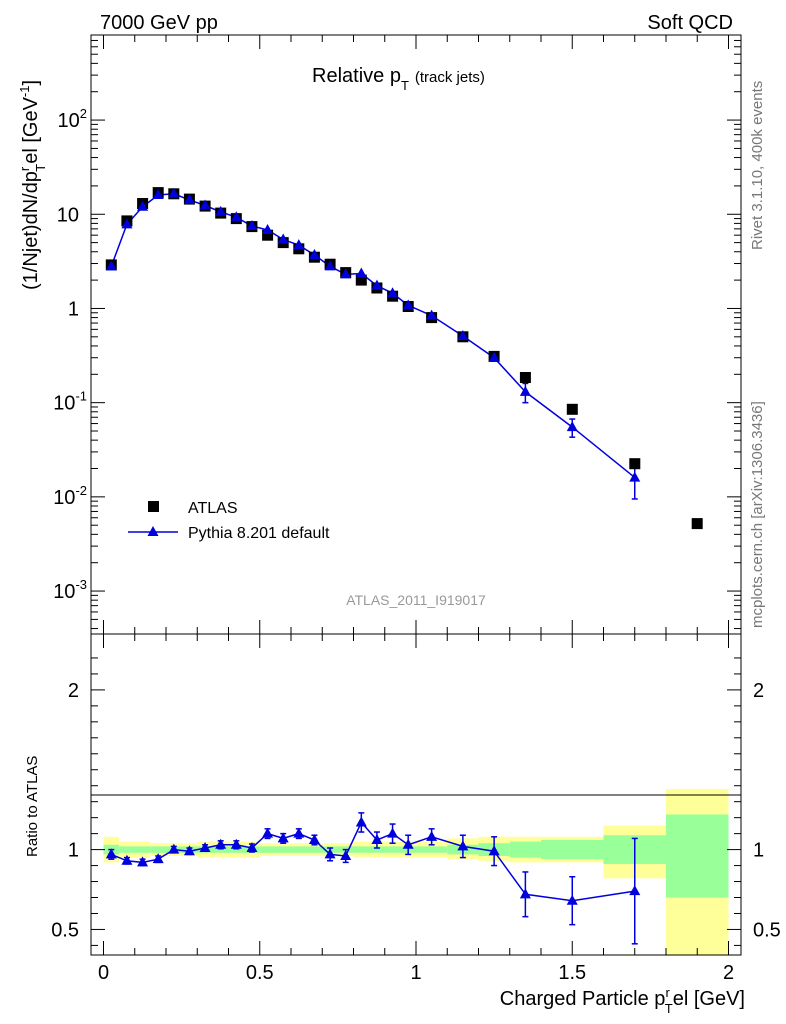 The image size is (786, 1024). What do you see at coordinates (73, 851) in the screenshot?
I see `ratio-y-tick-label-left: 1` at bounding box center [73, 851].